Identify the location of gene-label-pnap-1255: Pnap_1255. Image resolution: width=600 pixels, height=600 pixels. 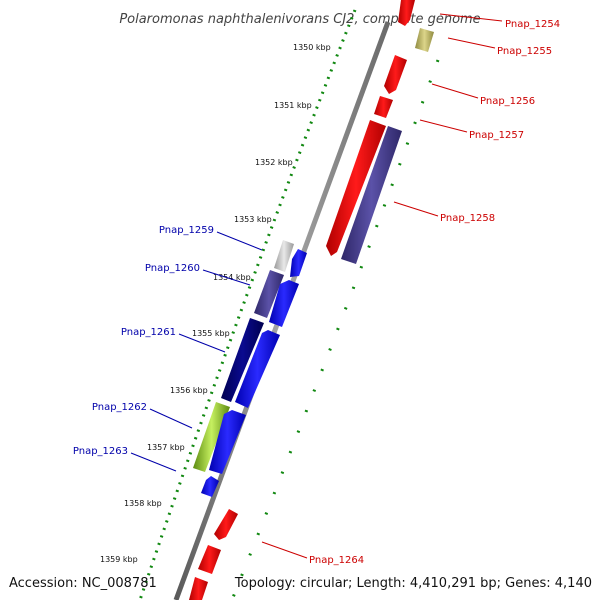
(524, 51).